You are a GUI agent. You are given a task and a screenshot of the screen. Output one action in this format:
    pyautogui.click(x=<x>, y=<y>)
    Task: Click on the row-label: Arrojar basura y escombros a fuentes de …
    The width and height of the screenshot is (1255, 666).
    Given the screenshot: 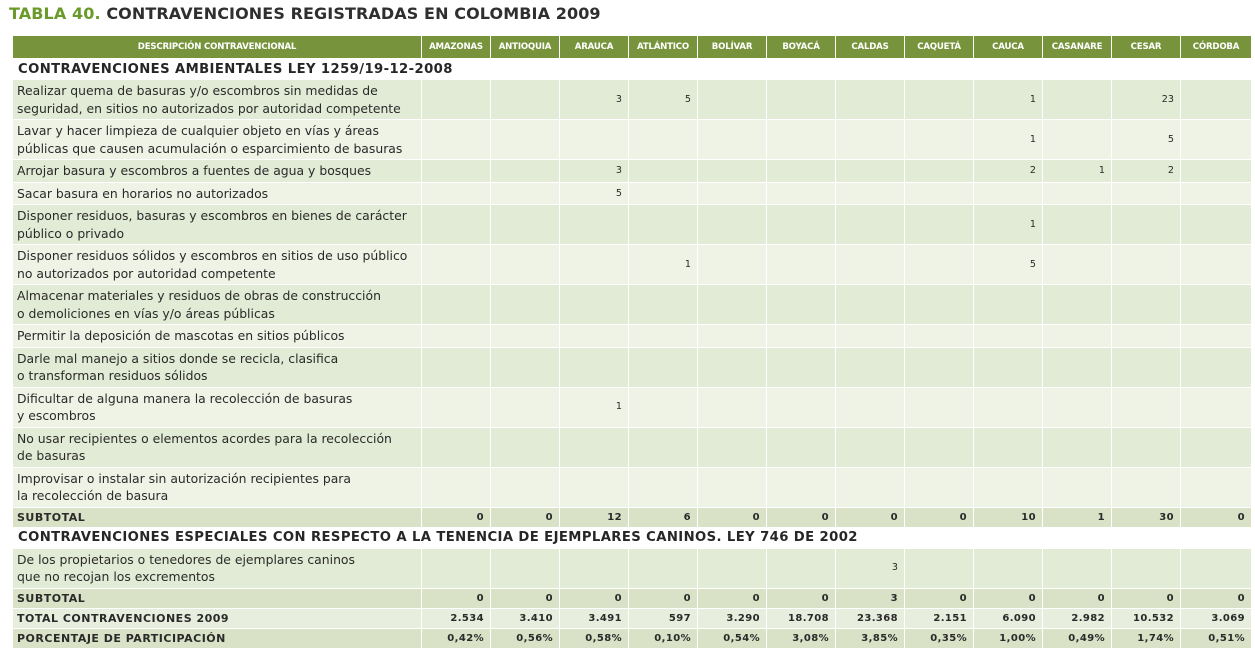 What is the action you would take?
    pyautogui.click(x=217, y=171)
    